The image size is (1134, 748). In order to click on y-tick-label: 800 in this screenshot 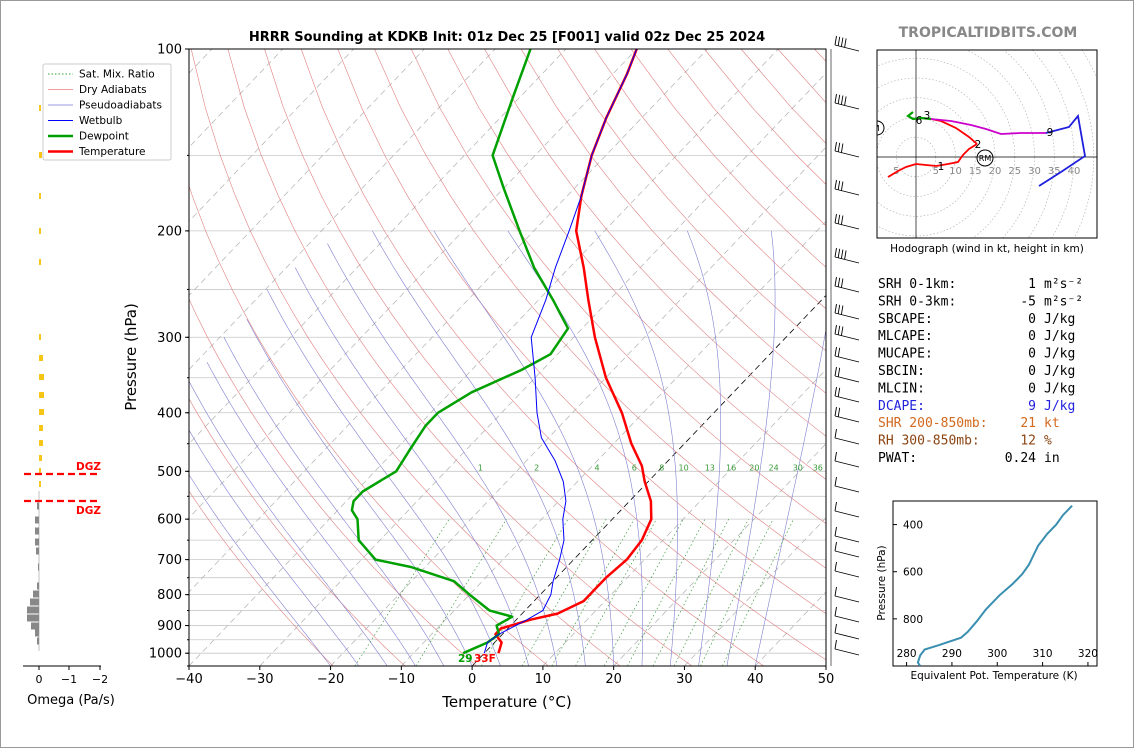, I will do `click(169, 595)`.